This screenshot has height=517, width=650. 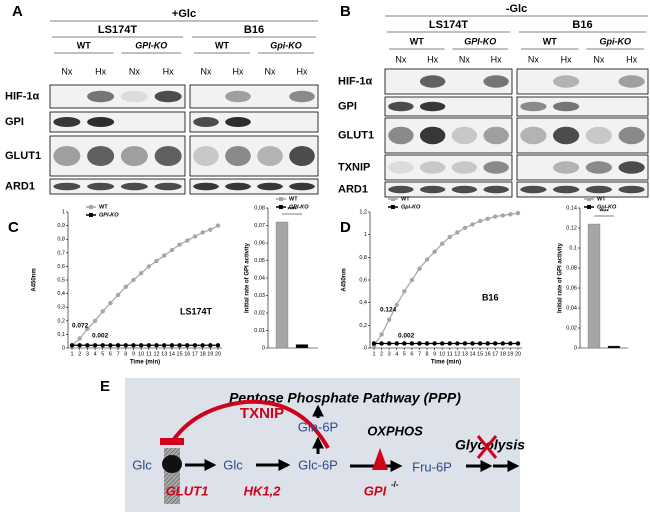 I want to click on x-tick-label: 5, so click(x=102, y=354).